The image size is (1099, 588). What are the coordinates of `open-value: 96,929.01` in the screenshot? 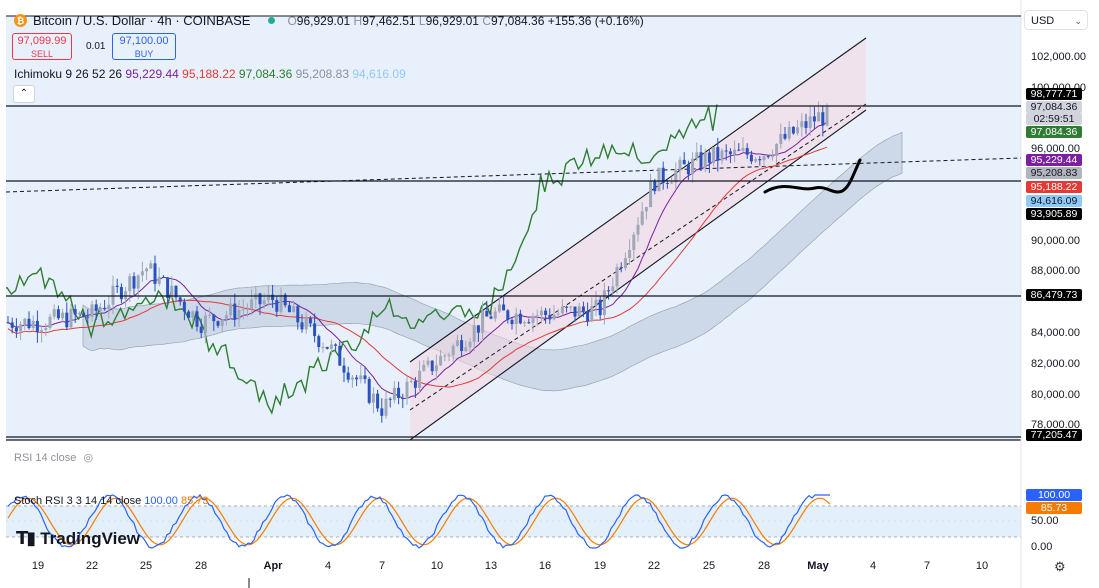 It's located at (323, 20).